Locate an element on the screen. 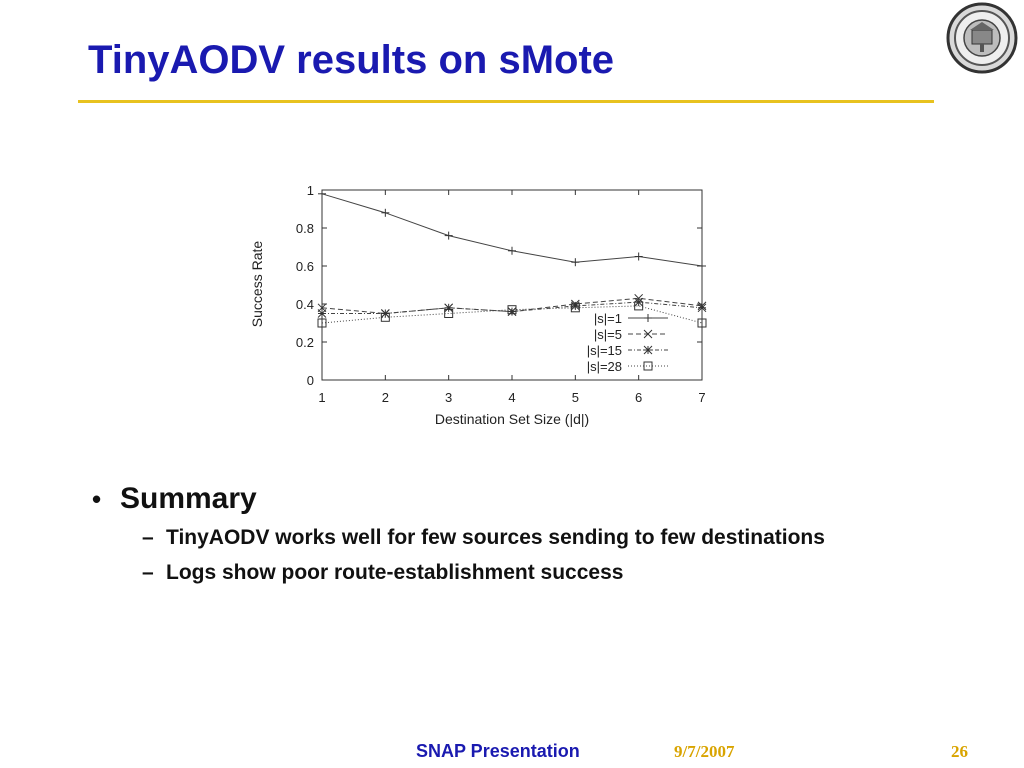 This screenshot has height=768, width=1024. title-underline is located at coordinates (506, 101).